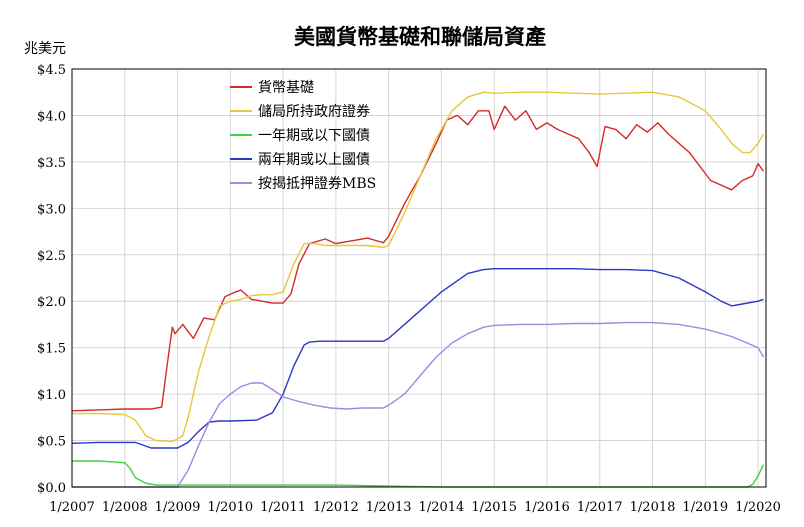 The image size is (804, 527). I want to click on x-tick-label: 1/2011, so click(283, 507).